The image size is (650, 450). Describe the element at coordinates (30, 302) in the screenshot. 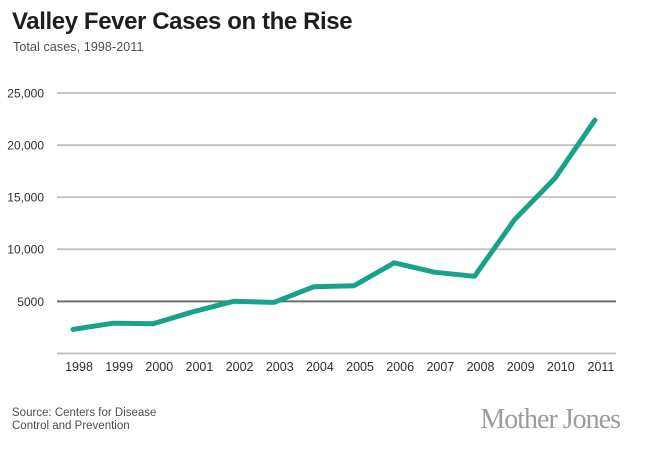

I see `y-tick-label: 5000` at that location.